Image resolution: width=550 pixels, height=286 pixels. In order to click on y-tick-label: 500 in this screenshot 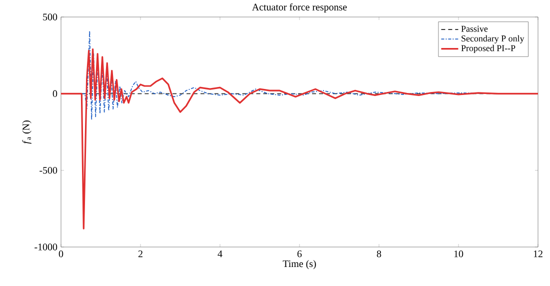, I will do `click(50, 17)`.